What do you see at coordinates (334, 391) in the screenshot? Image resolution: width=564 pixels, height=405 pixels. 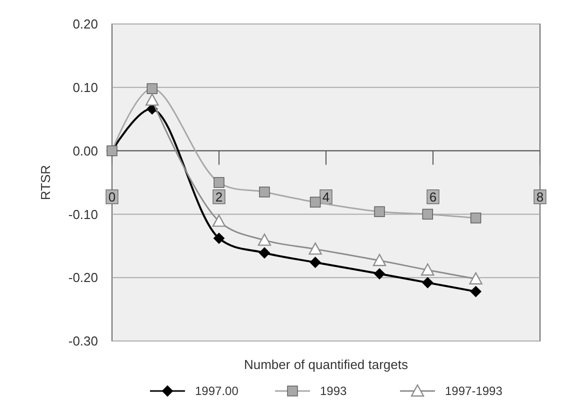 I see `legend-label: 1993` at bounding box center [334, 391].